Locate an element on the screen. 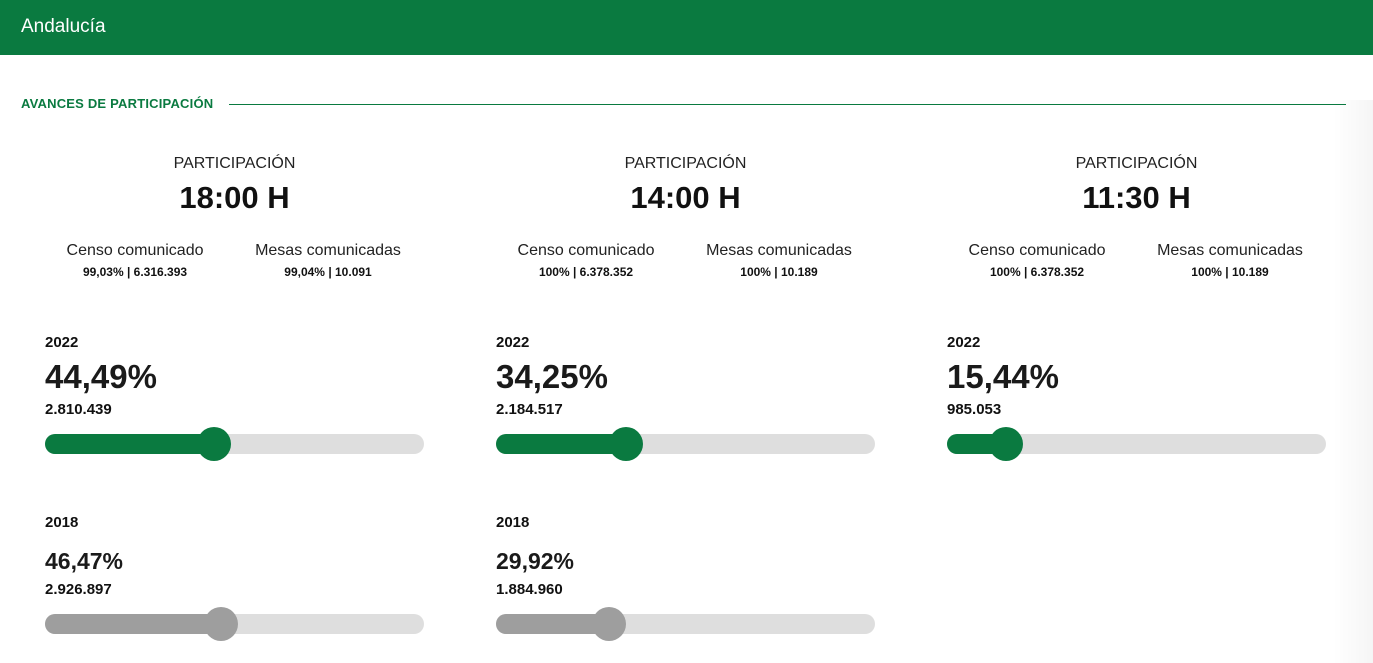 The width and height of the screenshot is (1373, 663). participation-percent: 34,25% is located at coordinates (552, 376).